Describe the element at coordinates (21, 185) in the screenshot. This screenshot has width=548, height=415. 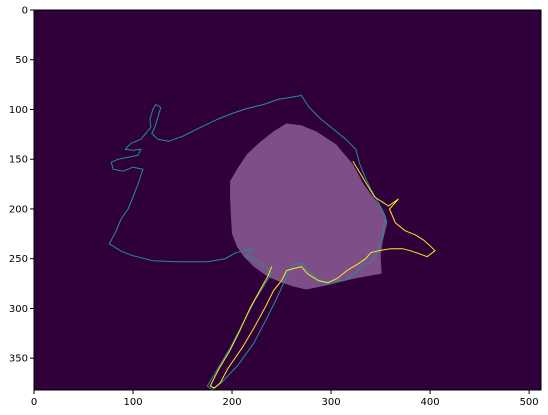
I see `y-axis-ticks: 0 50 100 150 200 250 300 350` at that location.